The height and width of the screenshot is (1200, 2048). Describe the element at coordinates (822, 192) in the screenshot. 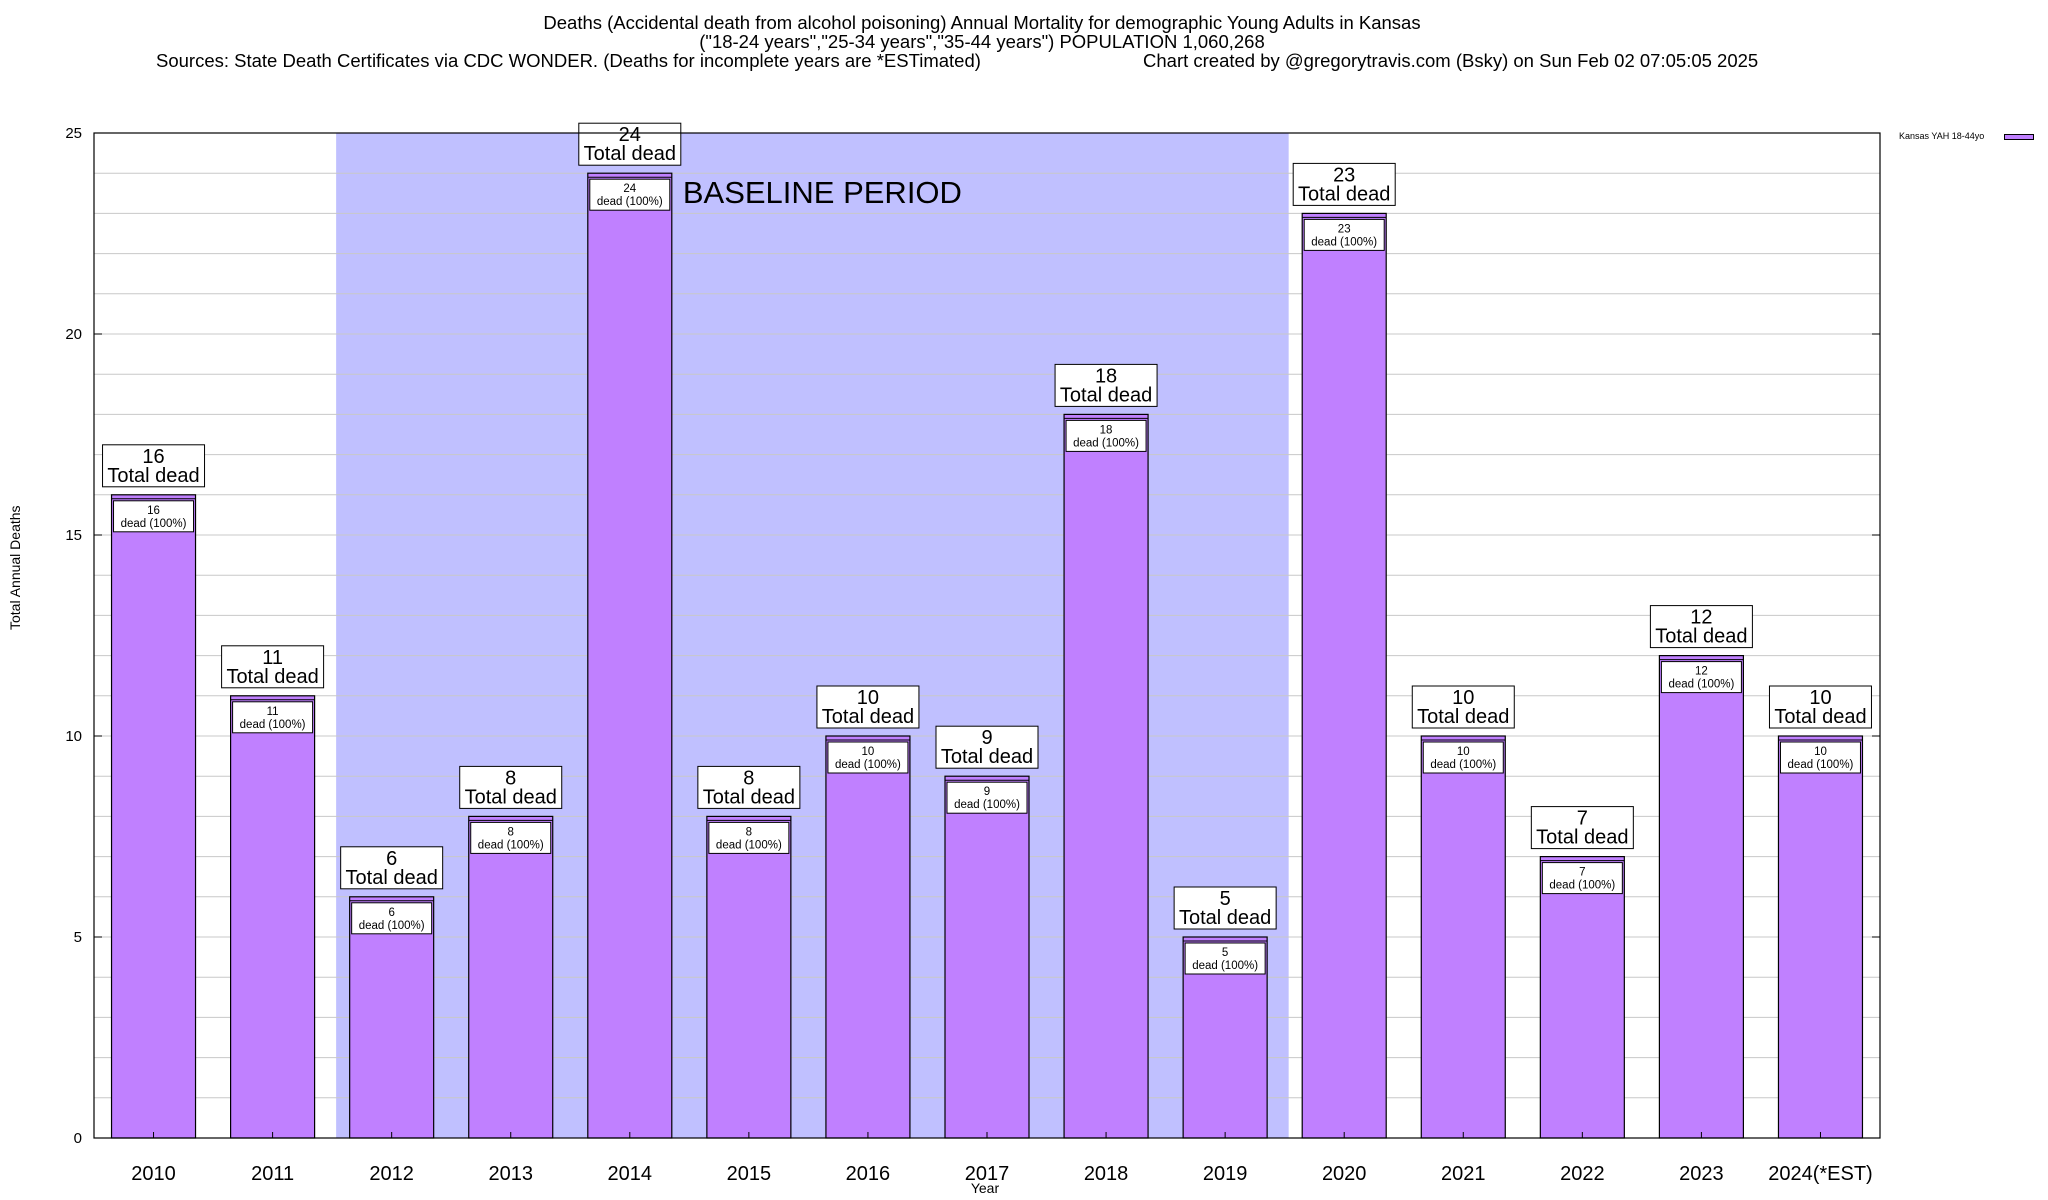

I see `baseline-period-label: BASELINE PERIOD` at that location.